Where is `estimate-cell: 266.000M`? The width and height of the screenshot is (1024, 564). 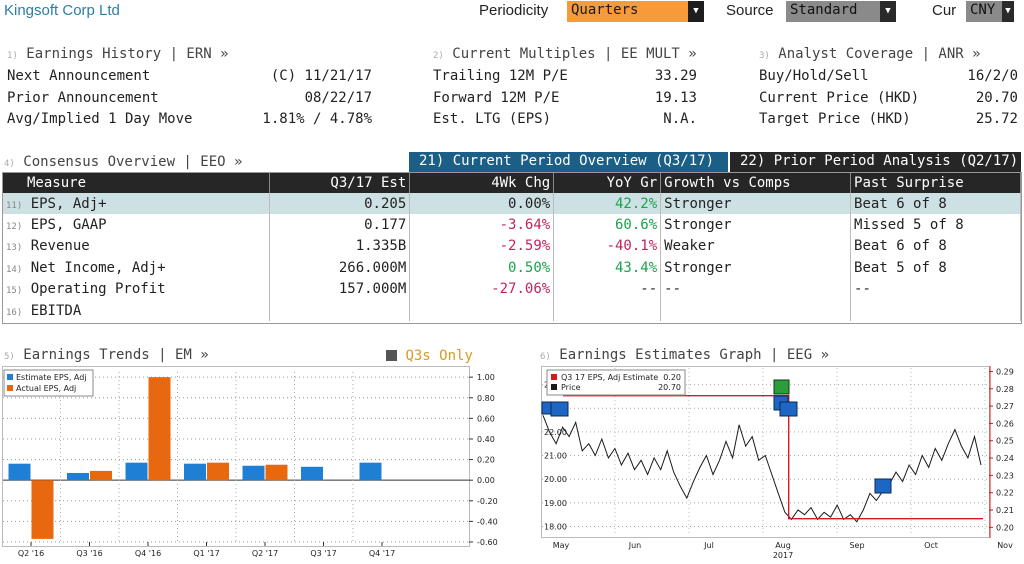
estimate-cell: 266.000M is located at coordinates (340, 268).